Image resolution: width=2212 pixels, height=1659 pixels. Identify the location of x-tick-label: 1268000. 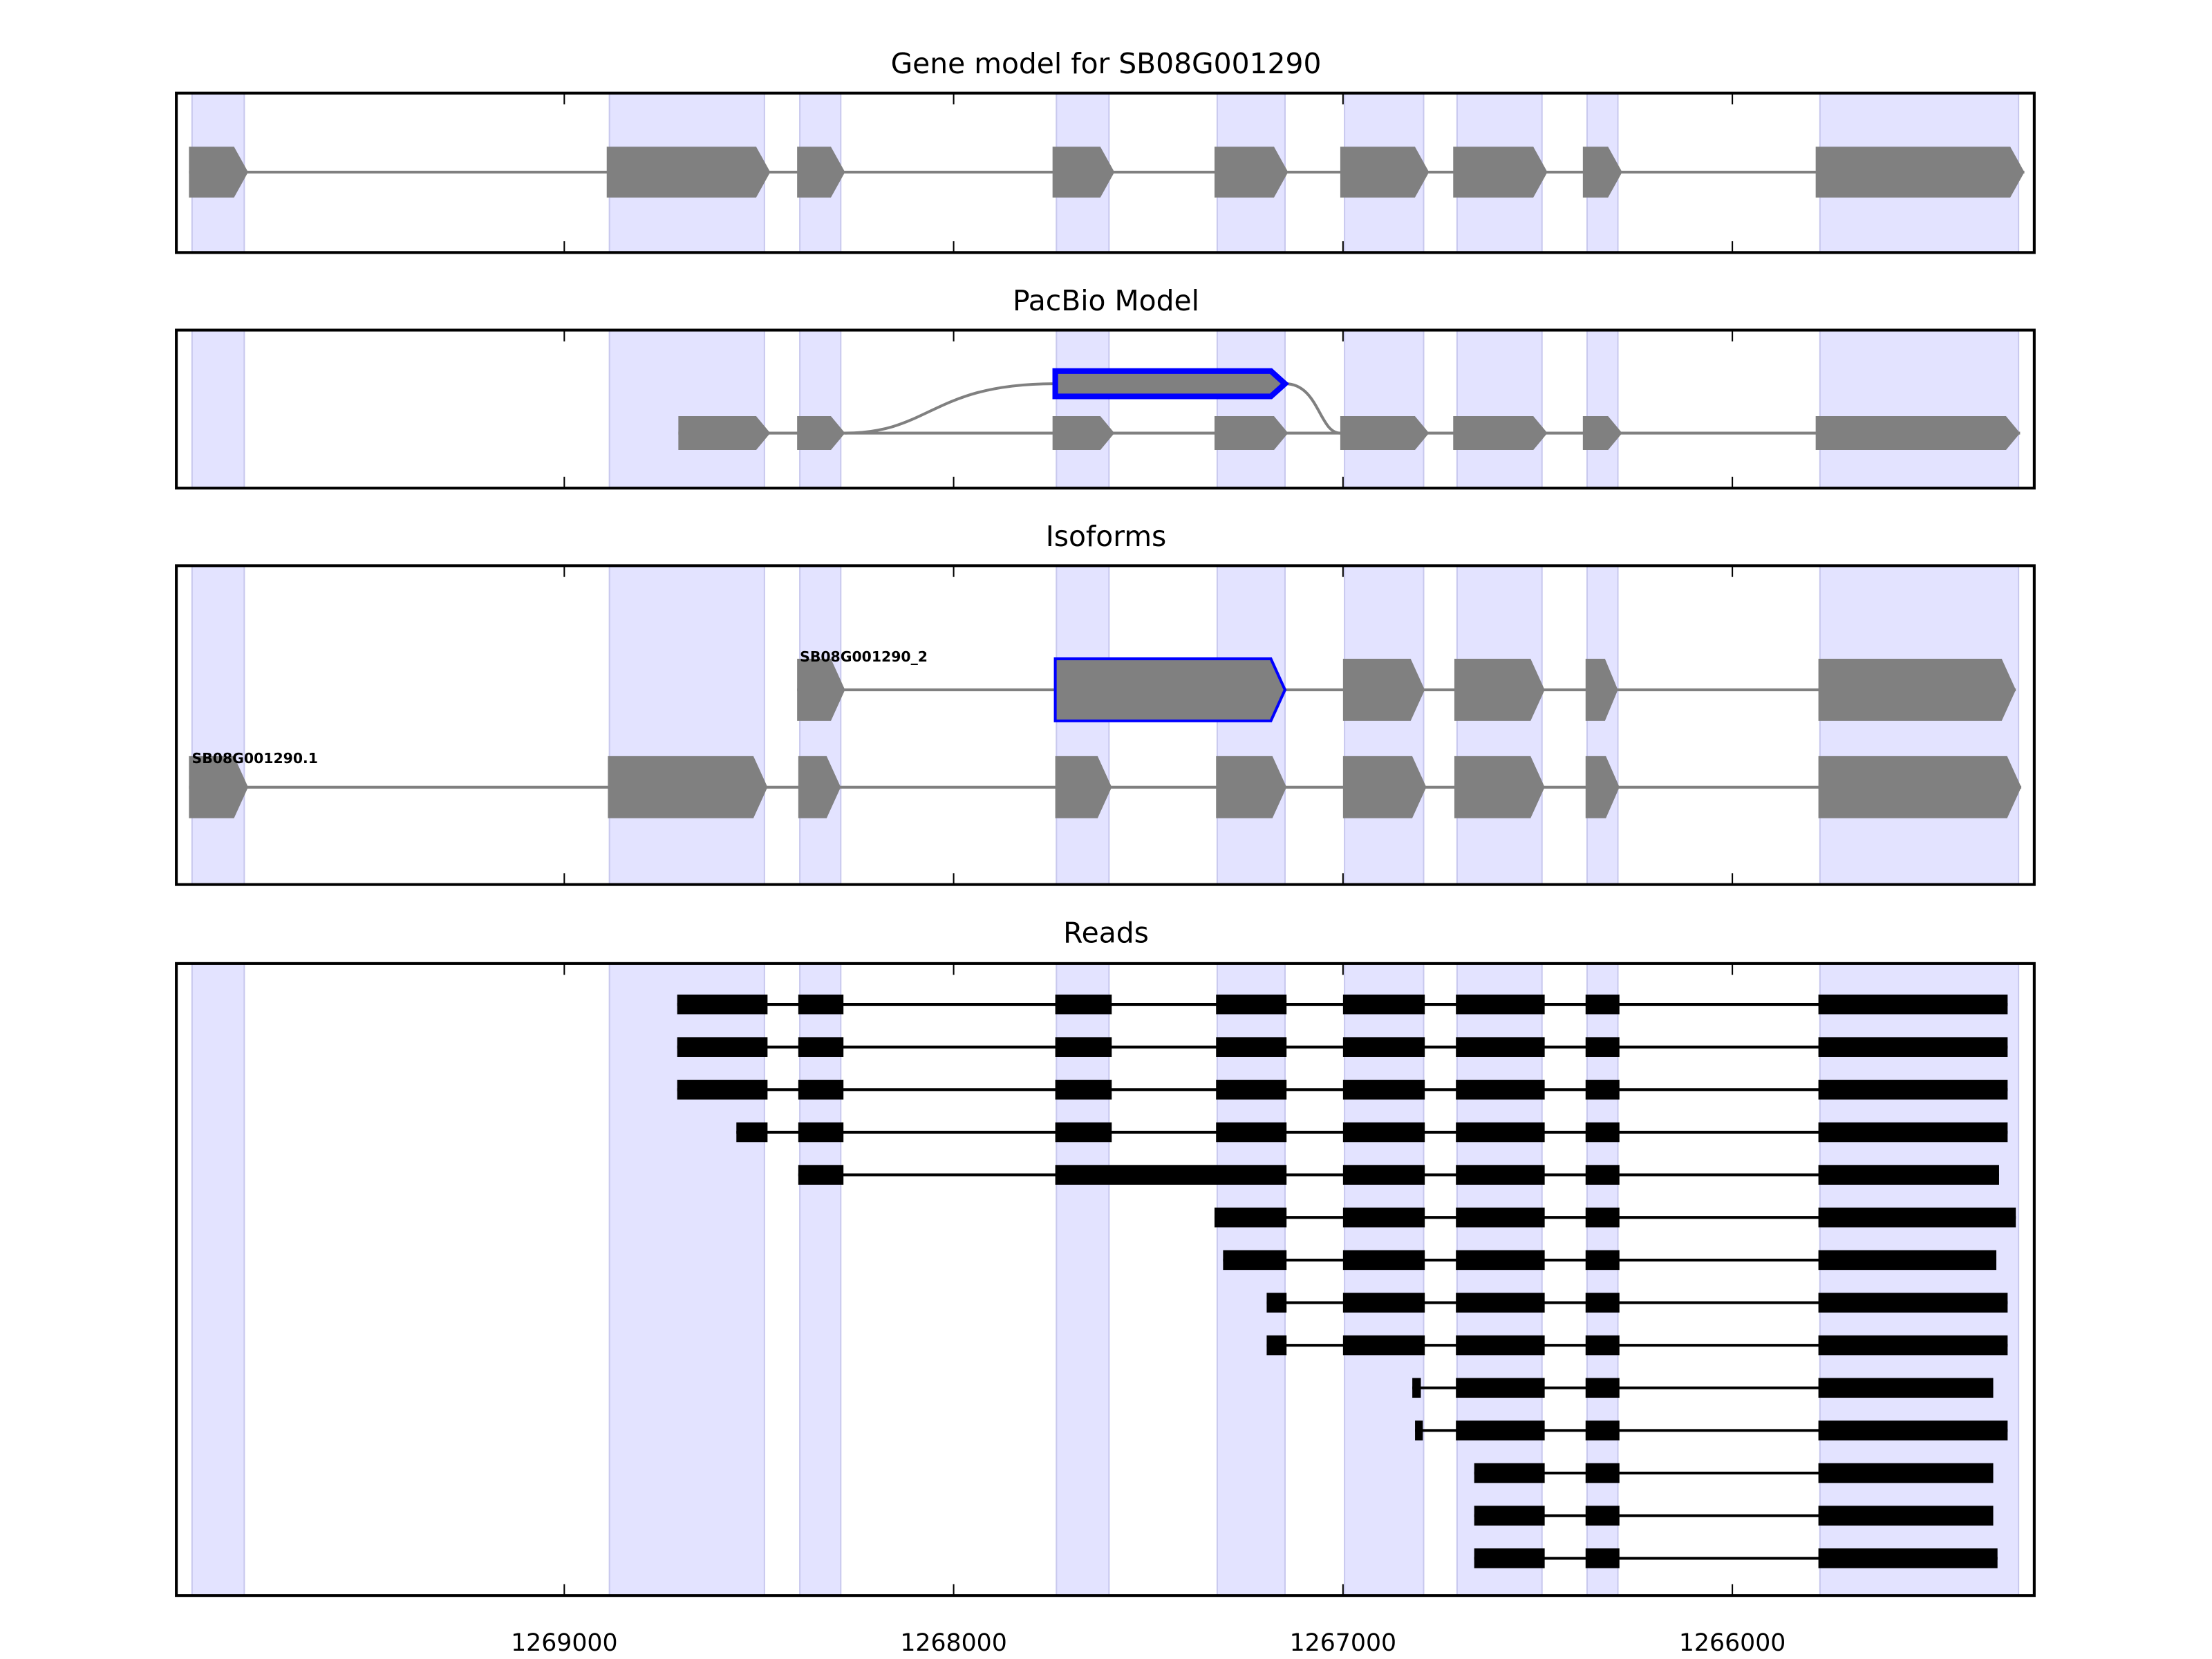
(953, 1643).